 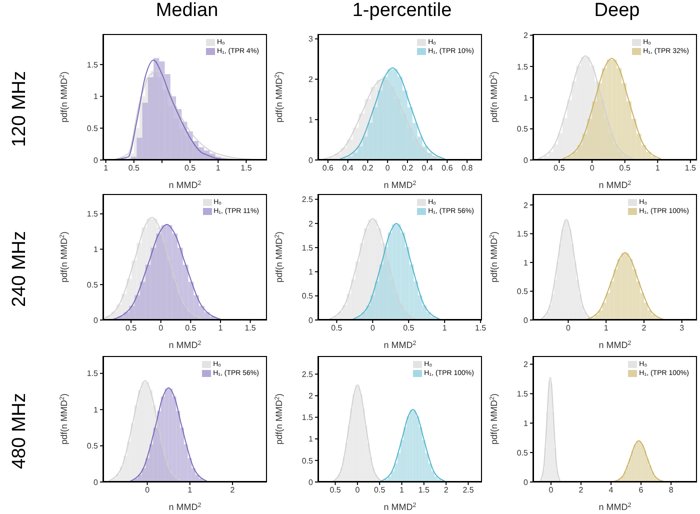 I want to click on text: 240 MHz, so click(x=20, y=270).